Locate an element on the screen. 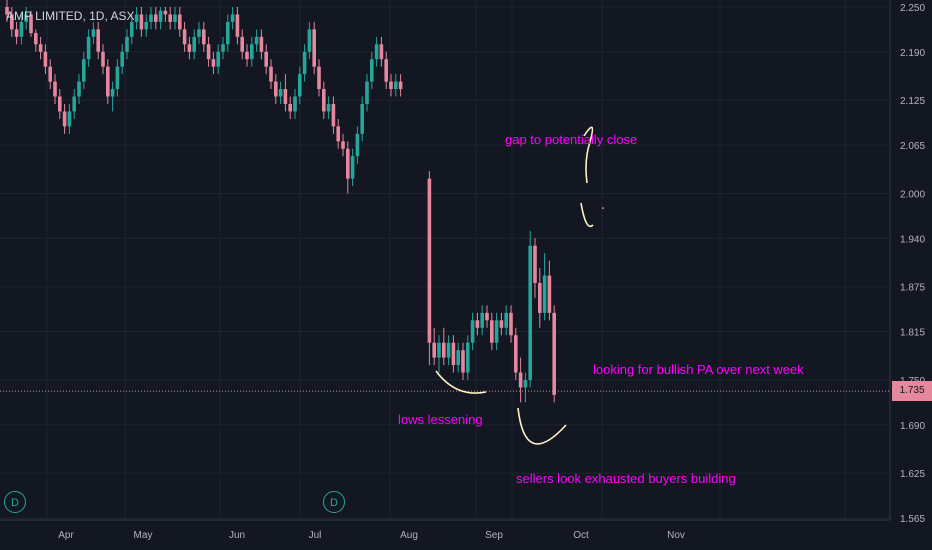  last-price-badge: 1.735 is located at coordinates (912, 391).